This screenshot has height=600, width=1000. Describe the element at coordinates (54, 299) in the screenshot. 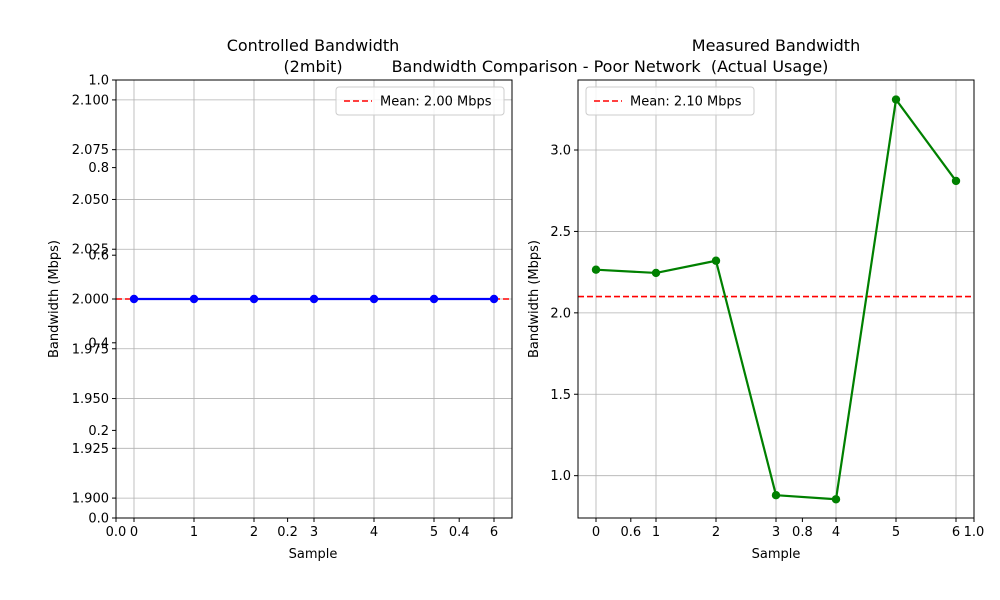

I see `left-y-axis-label: Bandwidth (Mbps)` at that location.